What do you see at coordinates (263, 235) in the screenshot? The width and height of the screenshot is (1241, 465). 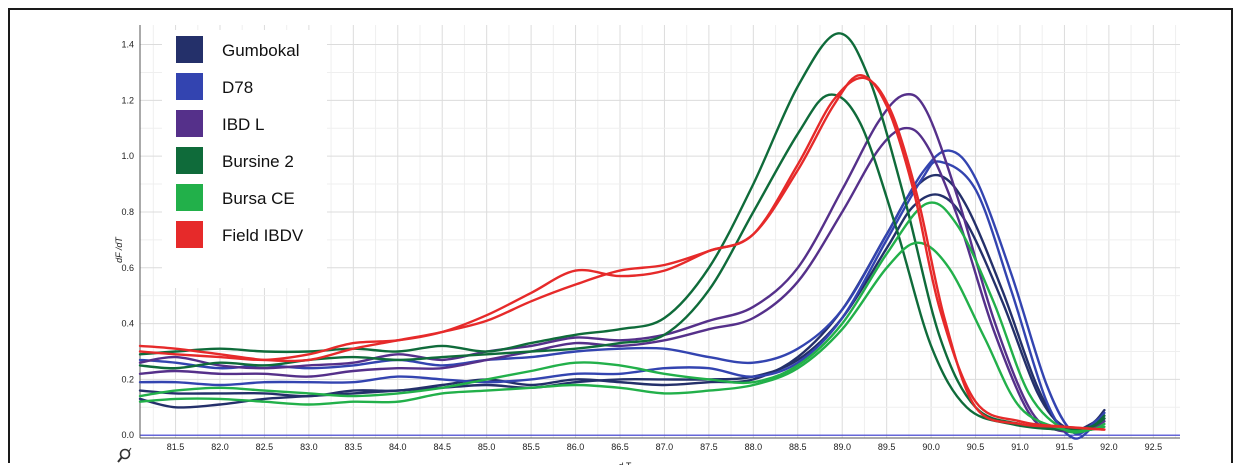 I see `legend-label-field-ibdv: Field IBDV` at bounding box center [263, 235].